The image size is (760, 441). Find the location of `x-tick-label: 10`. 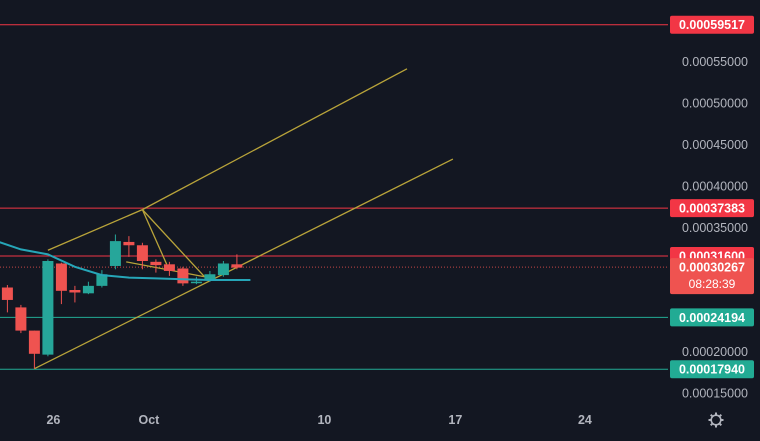

x-tick-label: 10 is located at coordinates (324, 420).